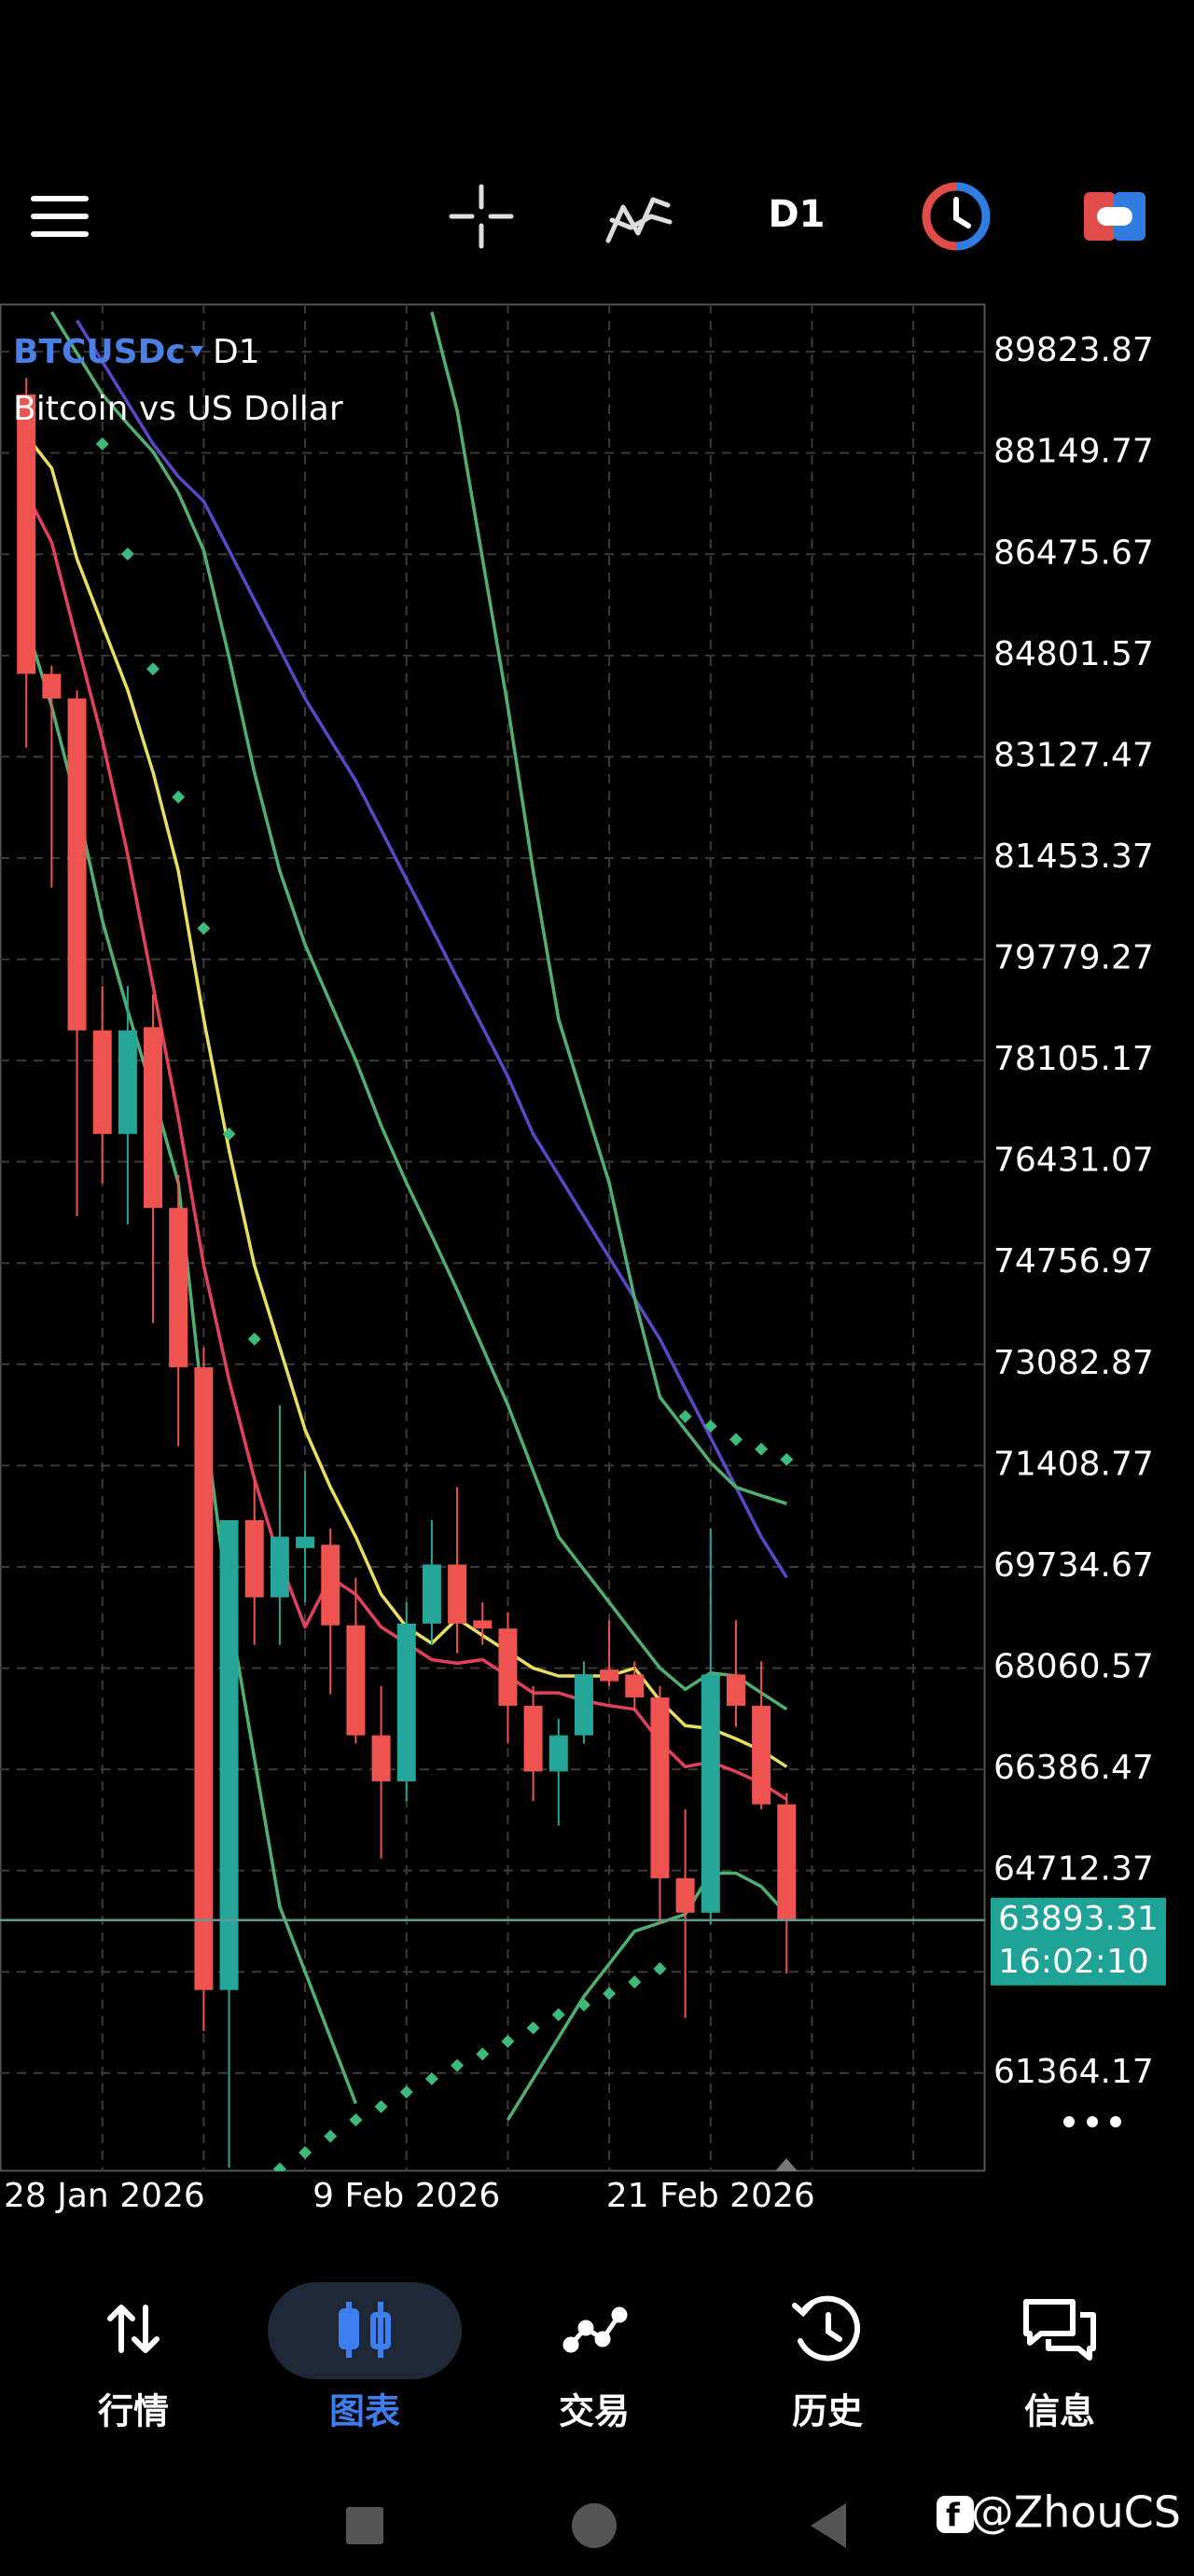  Describe the element at coordinates (99, 352) in the screenshot. I see `symbol: BTCUSDc` at that location.